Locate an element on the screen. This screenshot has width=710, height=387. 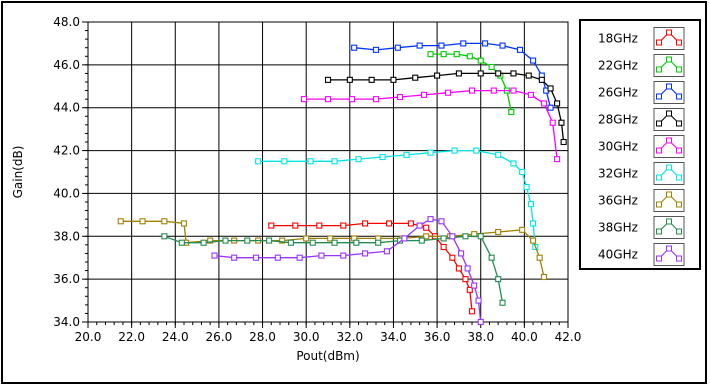
y-tick-label: 46.0 is located at coordinates (66, 65).